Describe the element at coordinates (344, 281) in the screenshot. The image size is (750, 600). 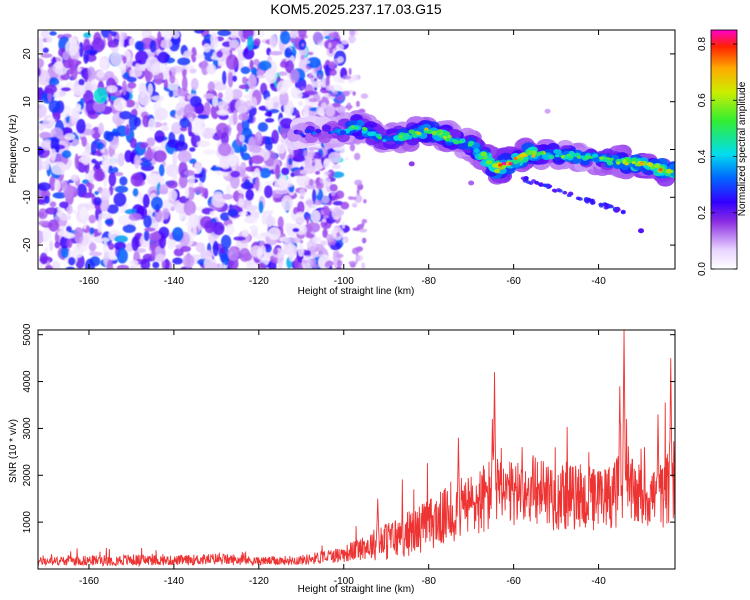
I see `x-tick-label: -100` at that location.